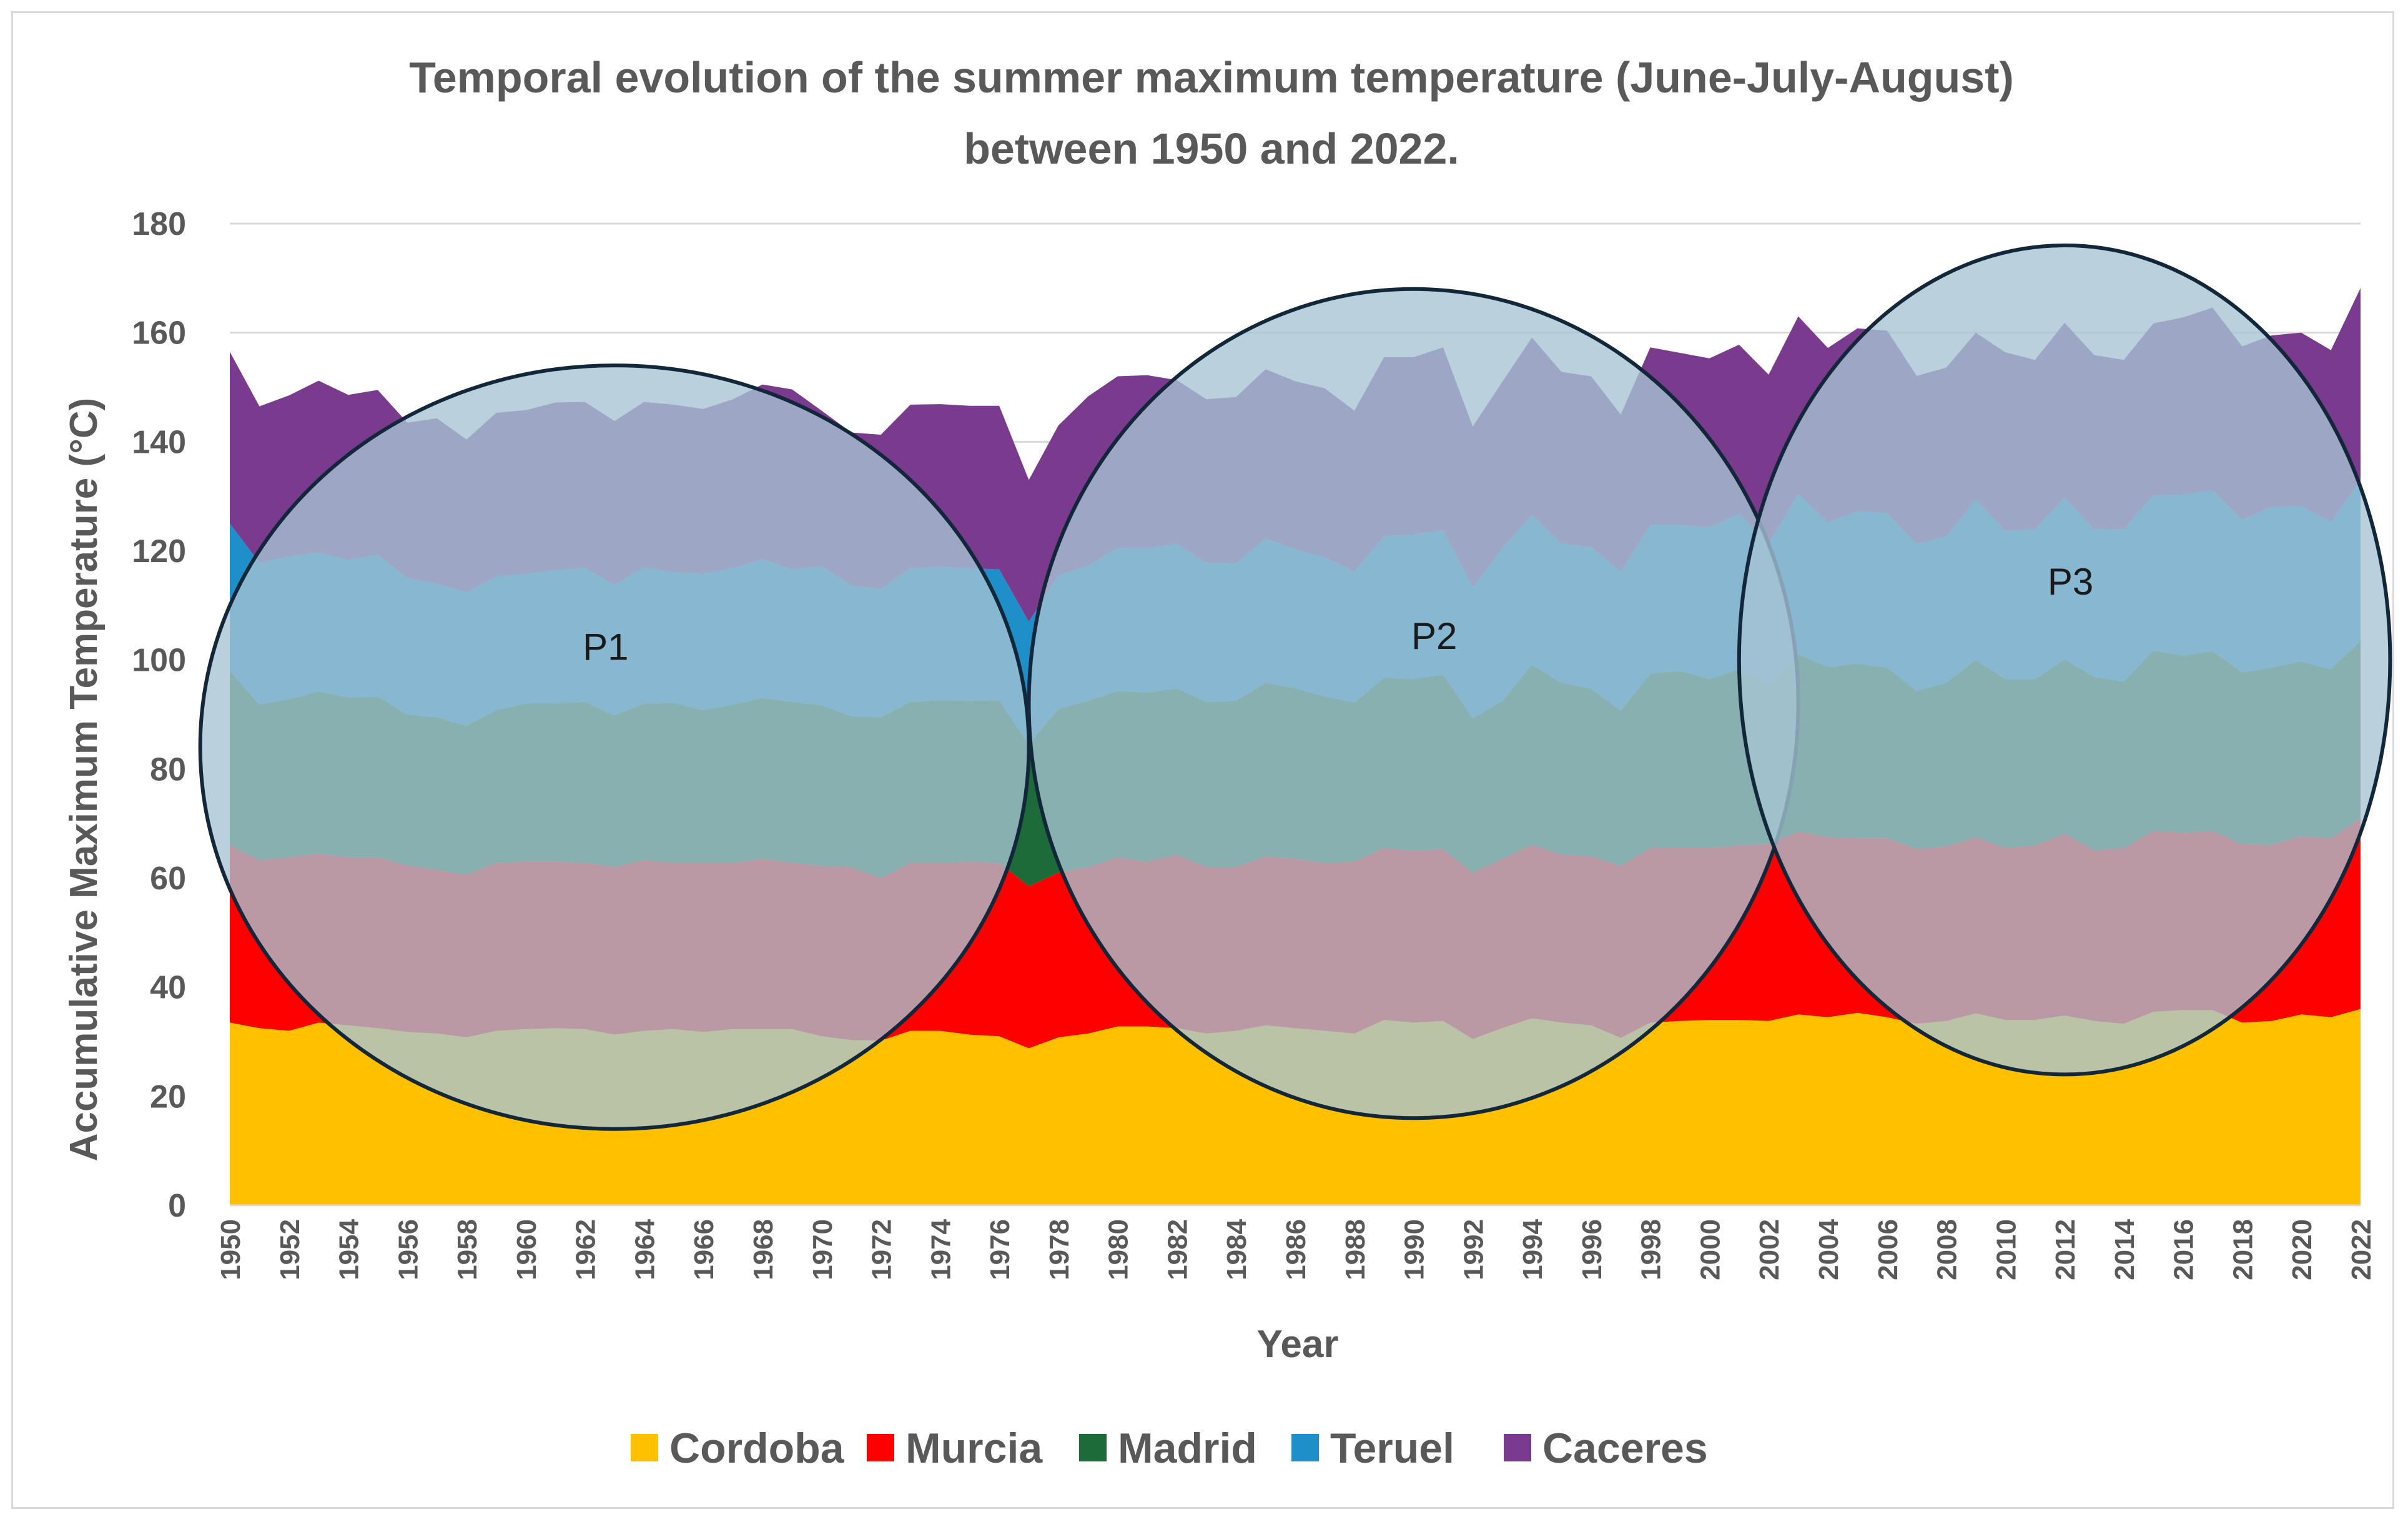 Image resolution: width=2408 pixels, height=1522 pixels. Describe the element at coordinates (168, 988) in the screenshot. I see `y-tick-40: 40` at that location.